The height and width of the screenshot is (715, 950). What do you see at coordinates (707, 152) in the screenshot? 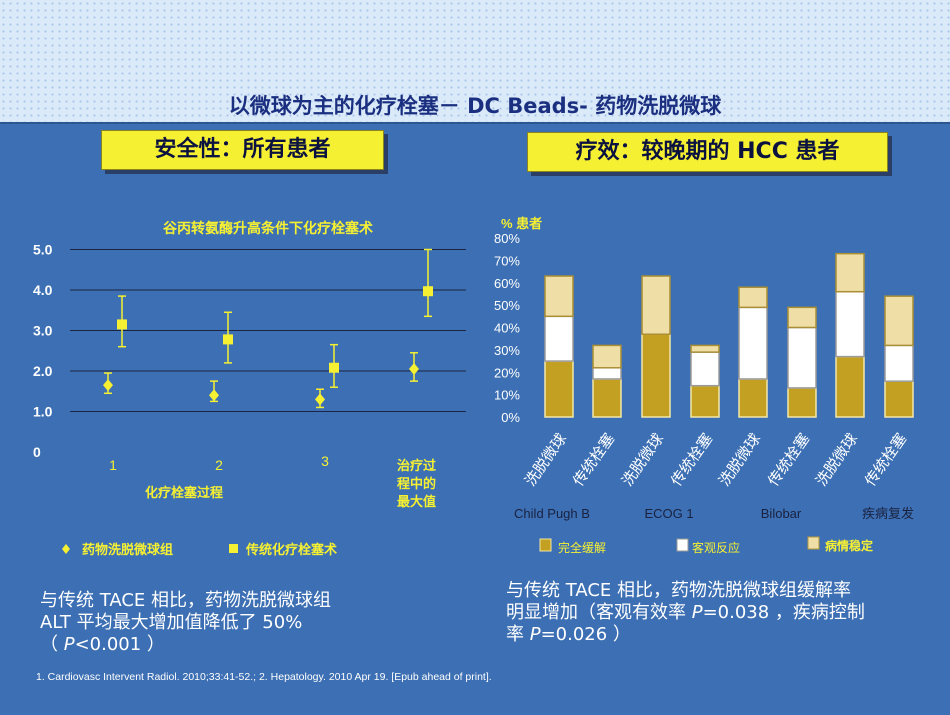
I see `efficacy-header: 疗效：较晚期的 HCC 患者` at bounding box center [707, 152].